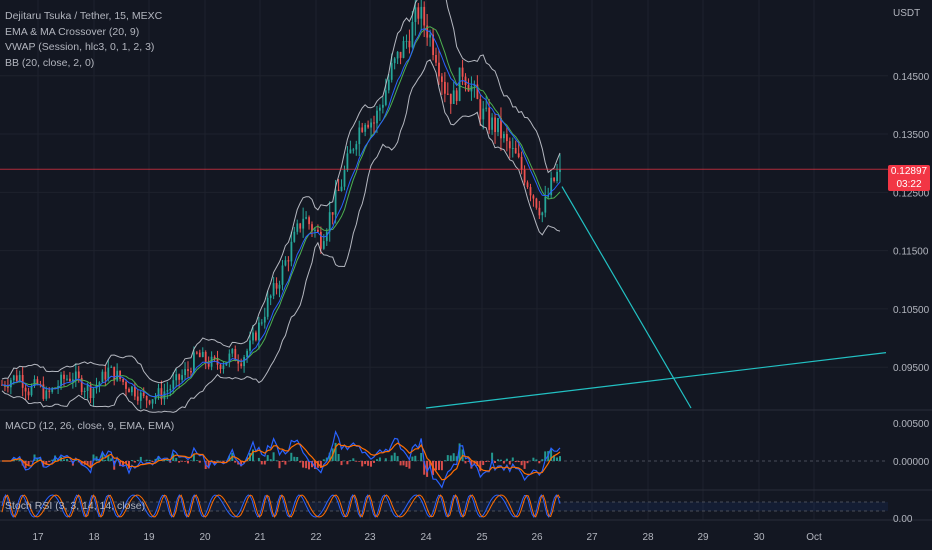 Image resolution: width=932 pixels, height=550 pixels. Describe the element at coordinates (814, 537) in the screenshot. I see `time-axis-label: Oct` at that location.